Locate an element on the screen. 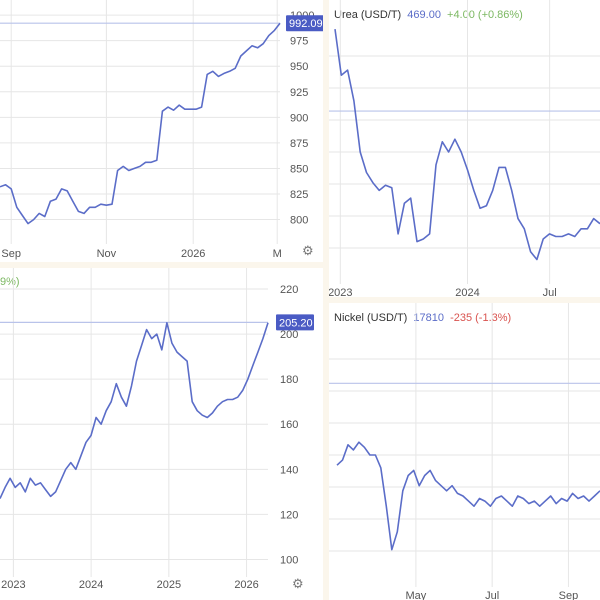 This screenshot has height=600, width=600. x-tick-label: Nov is located at coordinates (107, 254).